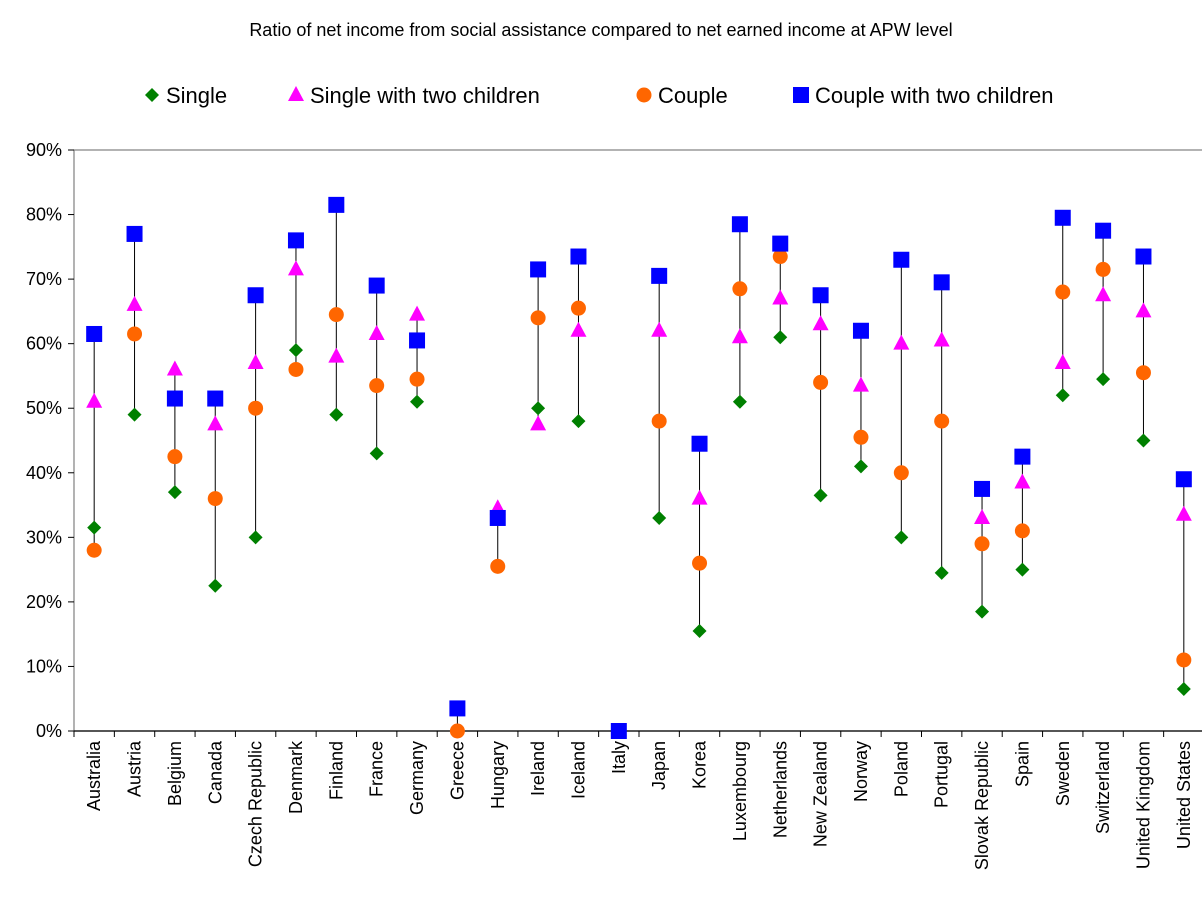 This screenshot has height=904, width=1202. I want to click on point-couple-greece, so click(457, 731).